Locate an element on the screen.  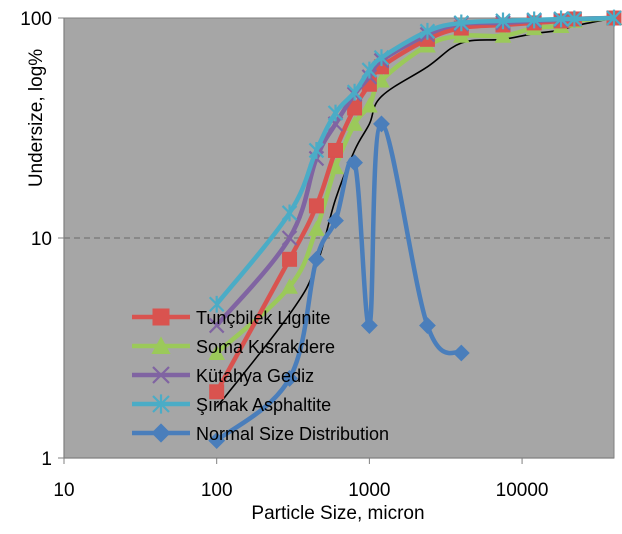
x-tick-label: 10 is located at coordinates (63, 490).